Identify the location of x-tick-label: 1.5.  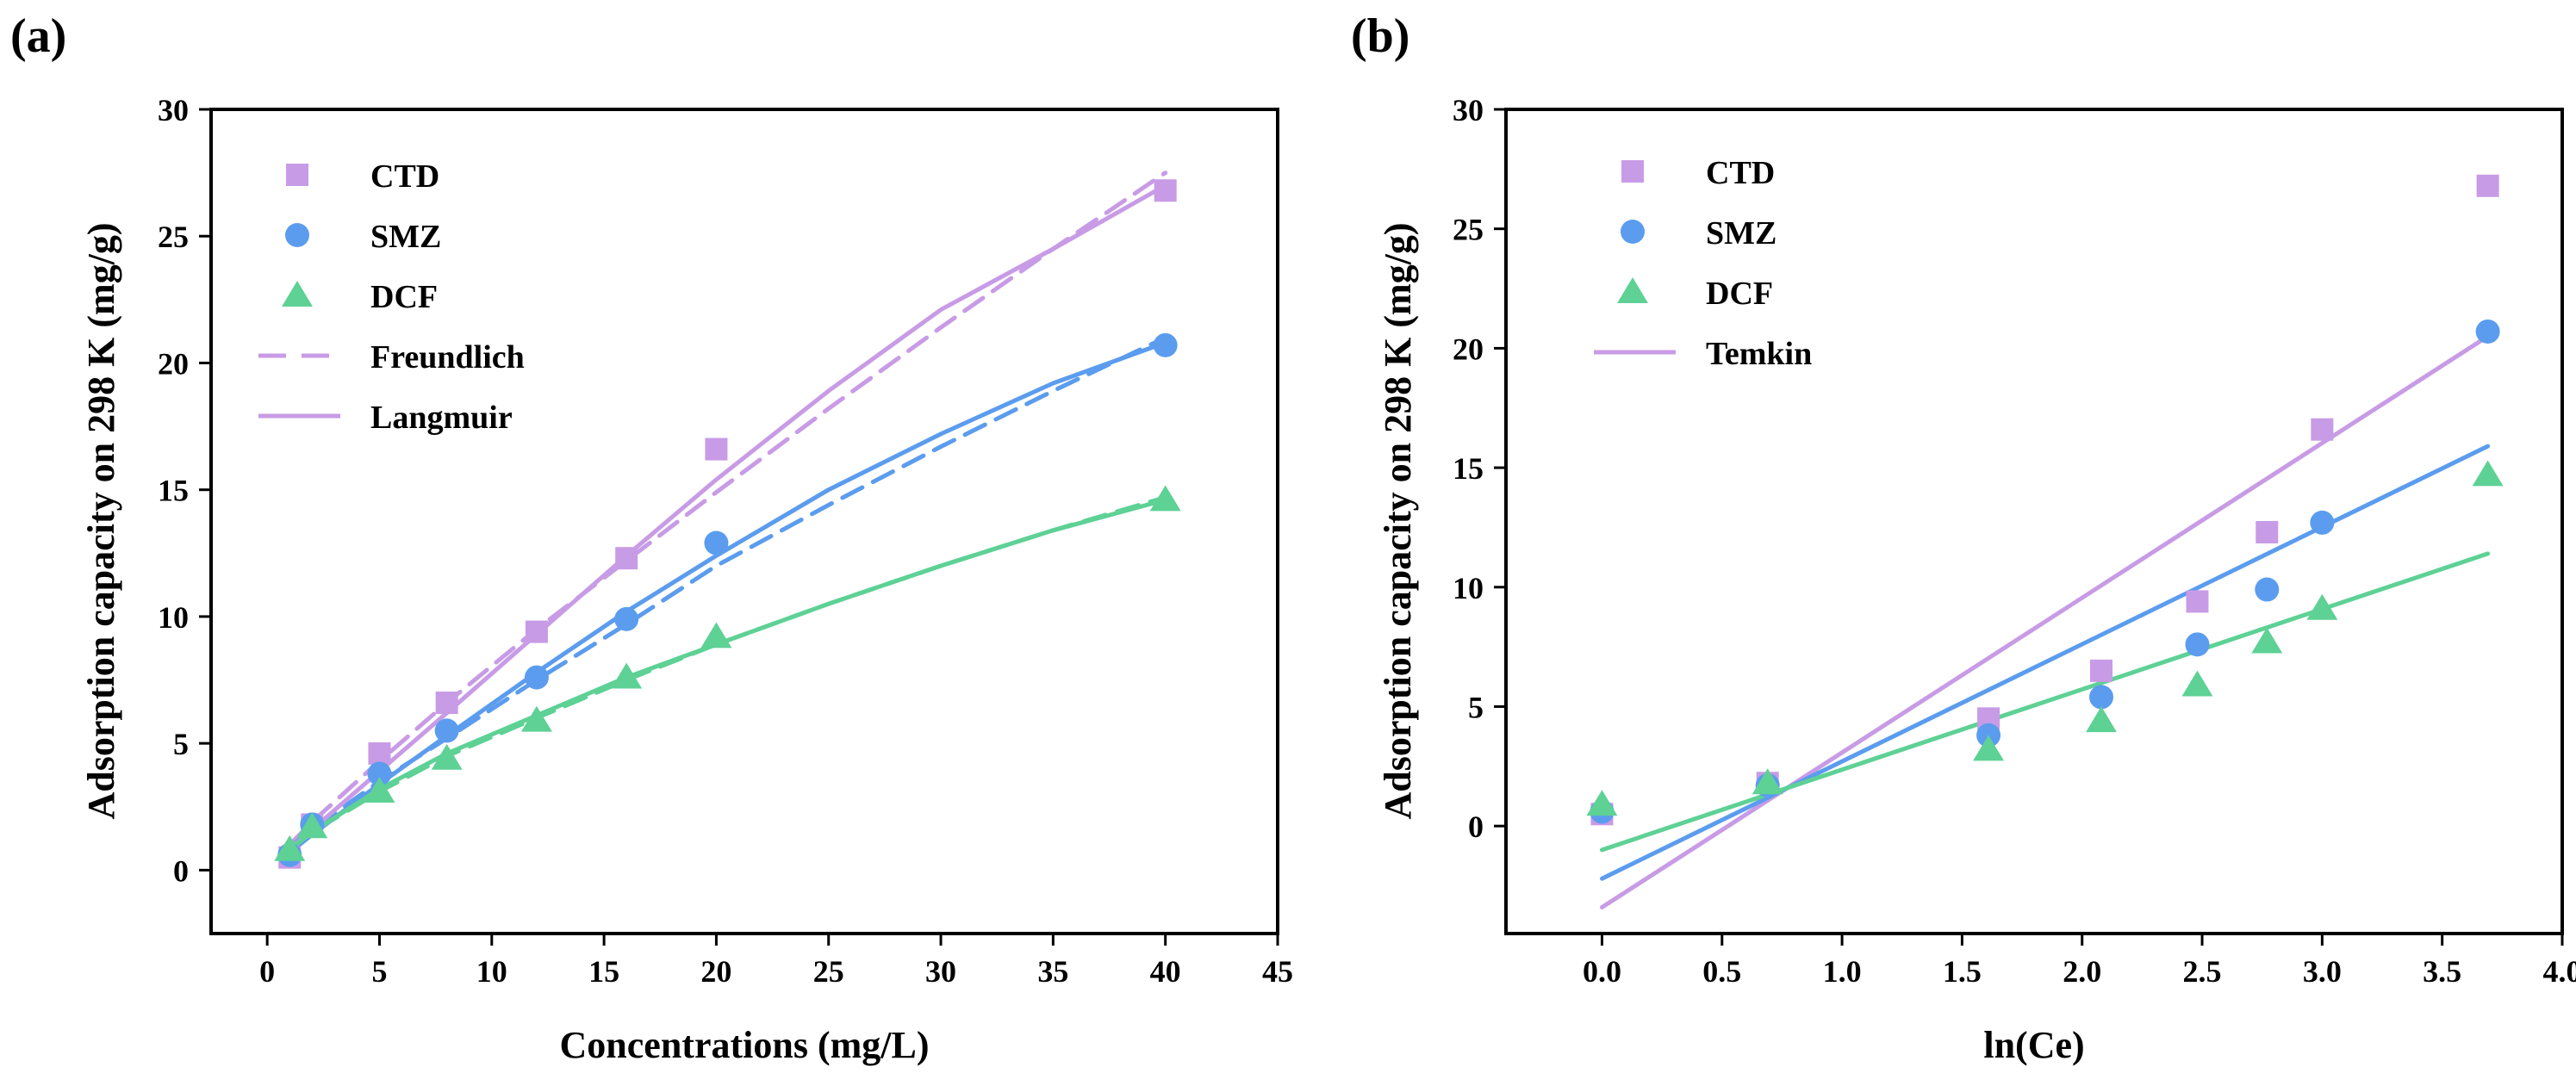
(1963, 971).